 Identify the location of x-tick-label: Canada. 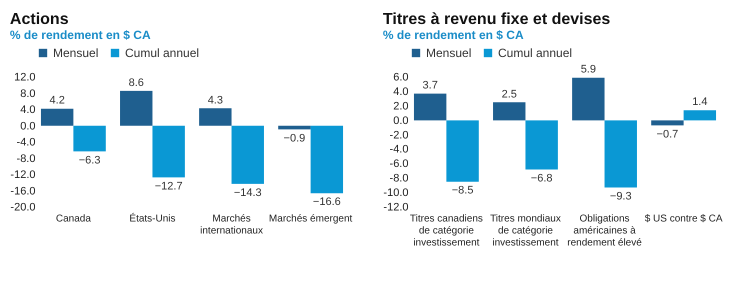
(74, 219).